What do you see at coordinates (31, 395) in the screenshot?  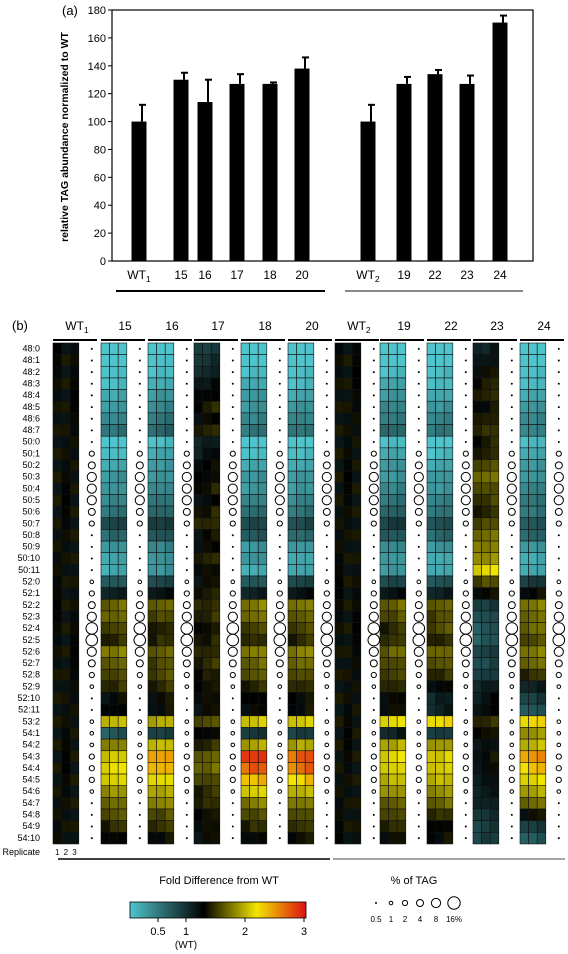 I see `species-label: 48:4` at bounding box center [31, 395].